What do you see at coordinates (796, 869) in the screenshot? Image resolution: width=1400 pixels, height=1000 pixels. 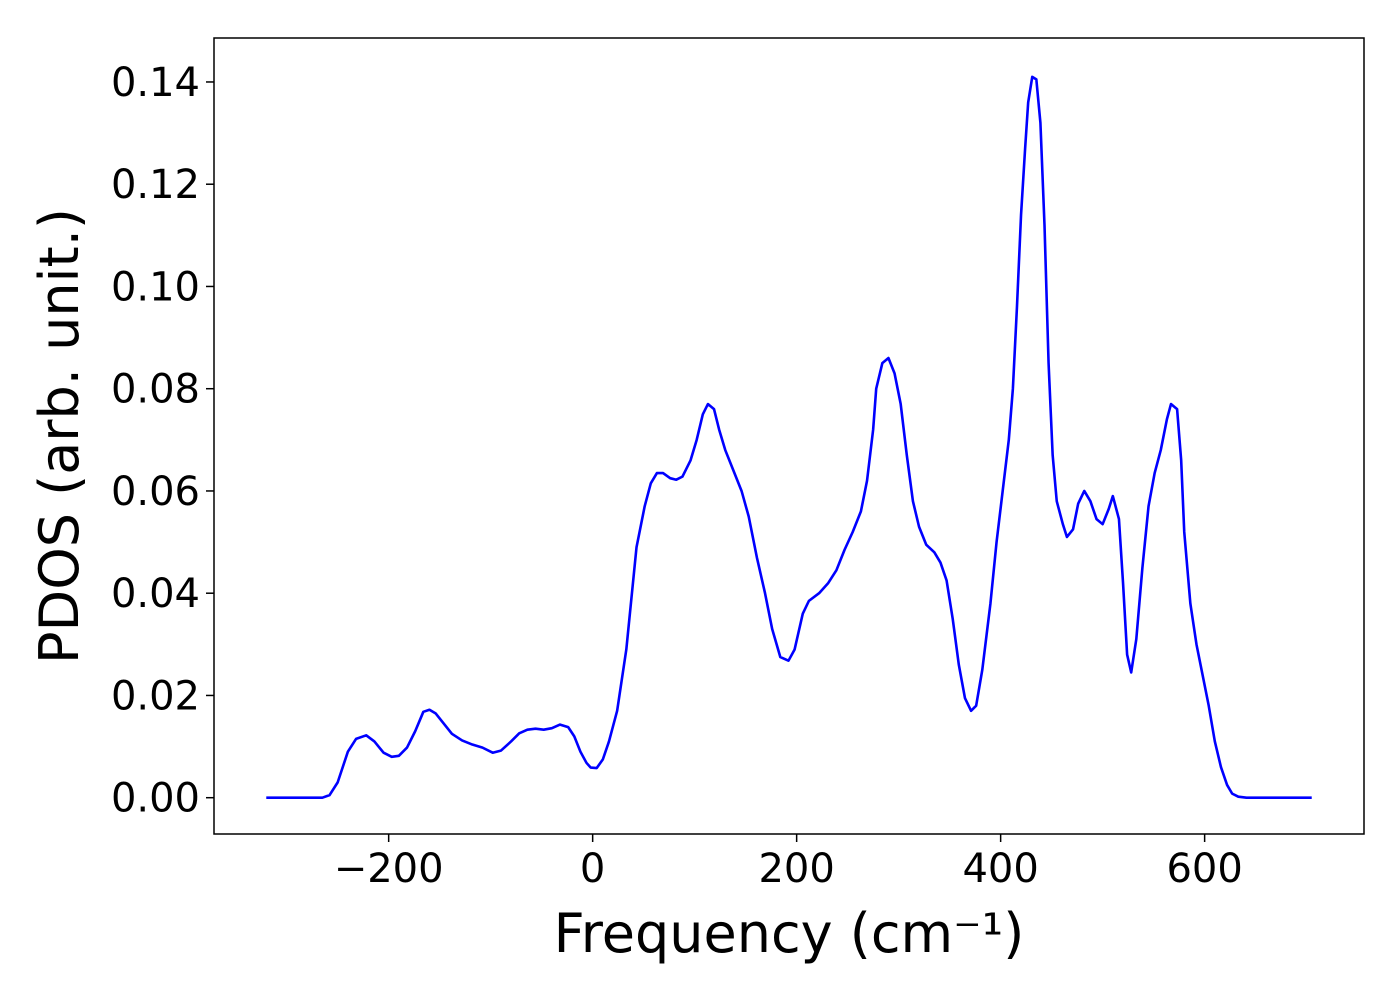 I see `x-tick-label: 200` at bounding box center [796, 869].